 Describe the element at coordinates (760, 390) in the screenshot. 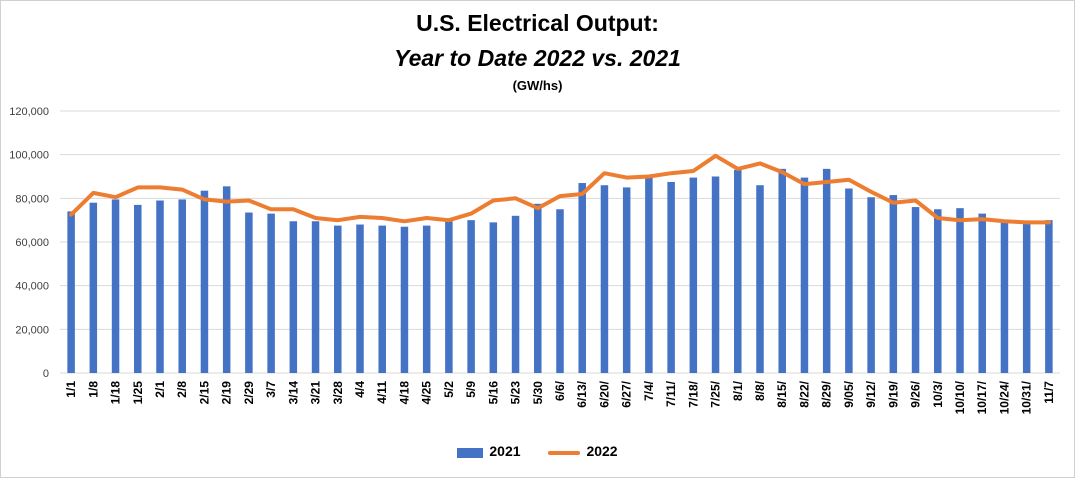

I see `x-tick-label: 8/8/` at that location.